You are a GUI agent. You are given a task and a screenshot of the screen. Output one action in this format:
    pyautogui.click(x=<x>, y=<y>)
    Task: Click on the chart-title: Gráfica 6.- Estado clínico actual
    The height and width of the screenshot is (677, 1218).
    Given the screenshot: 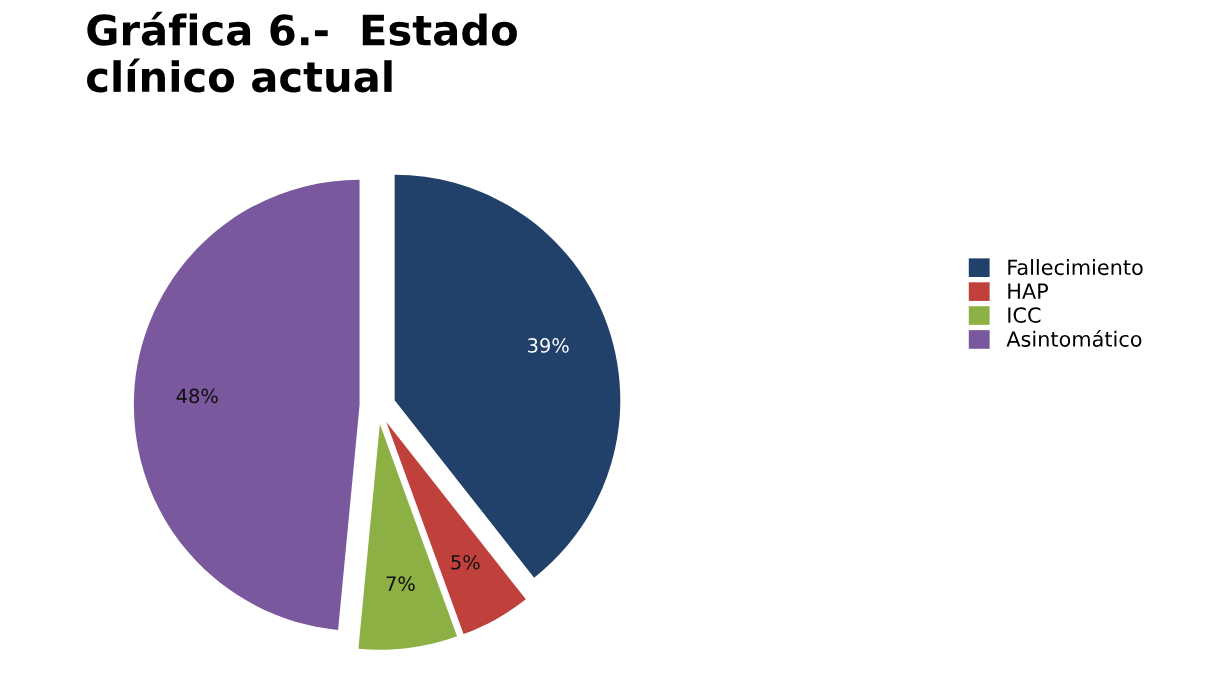 What is the action you would take?
    pyautogui.click(x=302, y=52)
    